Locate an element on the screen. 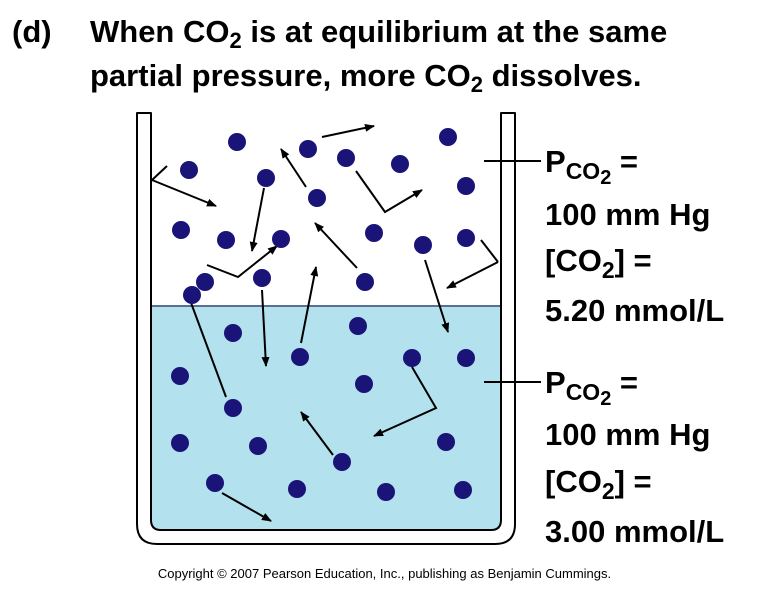  gas-p-subscript: CO2 is located at coordinates (588, 173).